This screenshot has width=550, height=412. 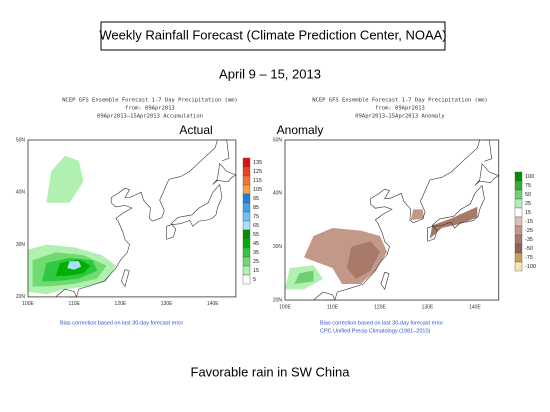 I want to click on colorbar-label: 5, so click(x=254, y=280).